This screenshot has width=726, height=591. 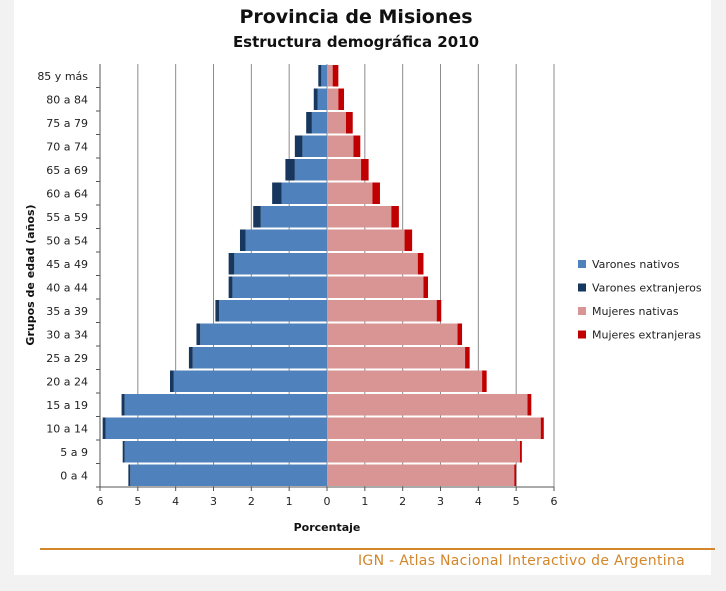 What do you see at coordinates (67, 123) in the screenshot?
I see `age-group-label: 75 a 79` at bounding box center [67, 123].